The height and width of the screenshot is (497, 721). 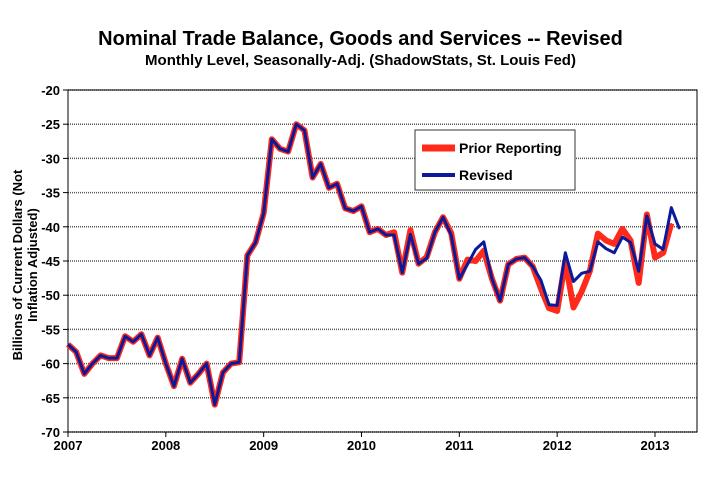 I want to click on legend-label: Prior Reporting, so click(x=510, y=148).